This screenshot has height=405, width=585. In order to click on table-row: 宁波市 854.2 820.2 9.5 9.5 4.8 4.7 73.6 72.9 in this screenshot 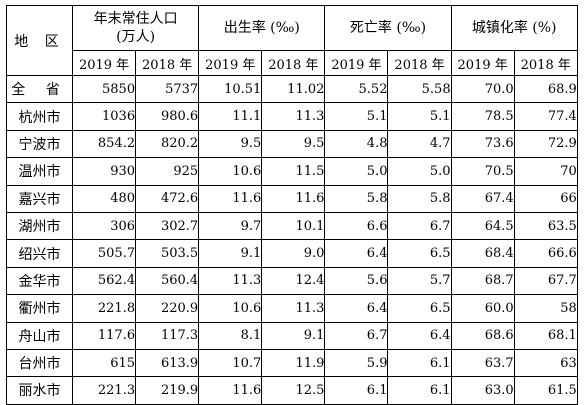, I will do `click(292, 144)`.